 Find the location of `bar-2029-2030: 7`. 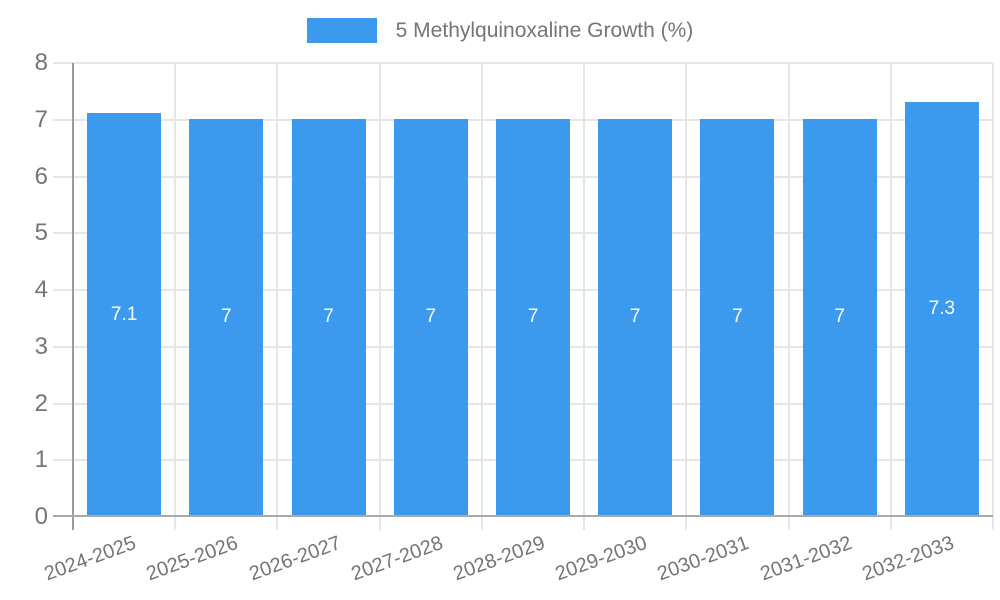

bar-2029-2030: 7 is located at coordinates (635, 317).